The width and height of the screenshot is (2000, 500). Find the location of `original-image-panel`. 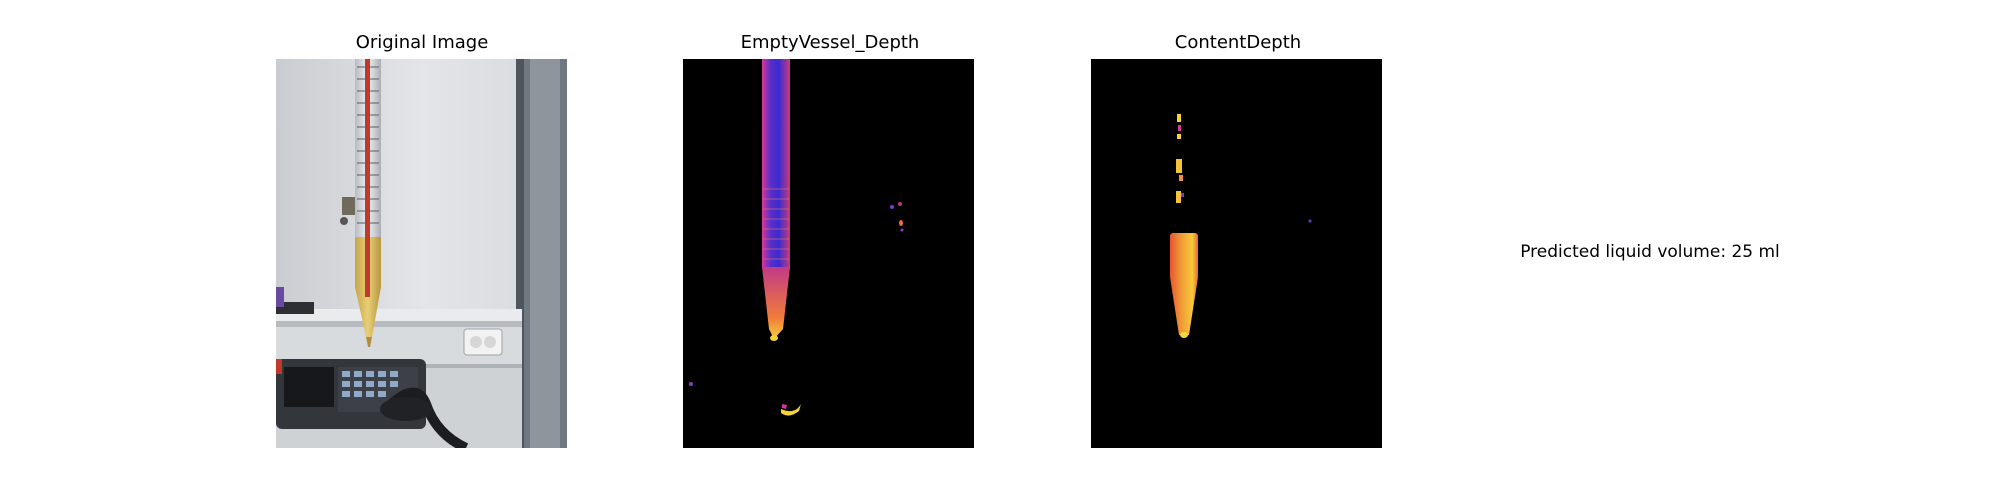

original-image-panel is located at coordinates (421, 253).